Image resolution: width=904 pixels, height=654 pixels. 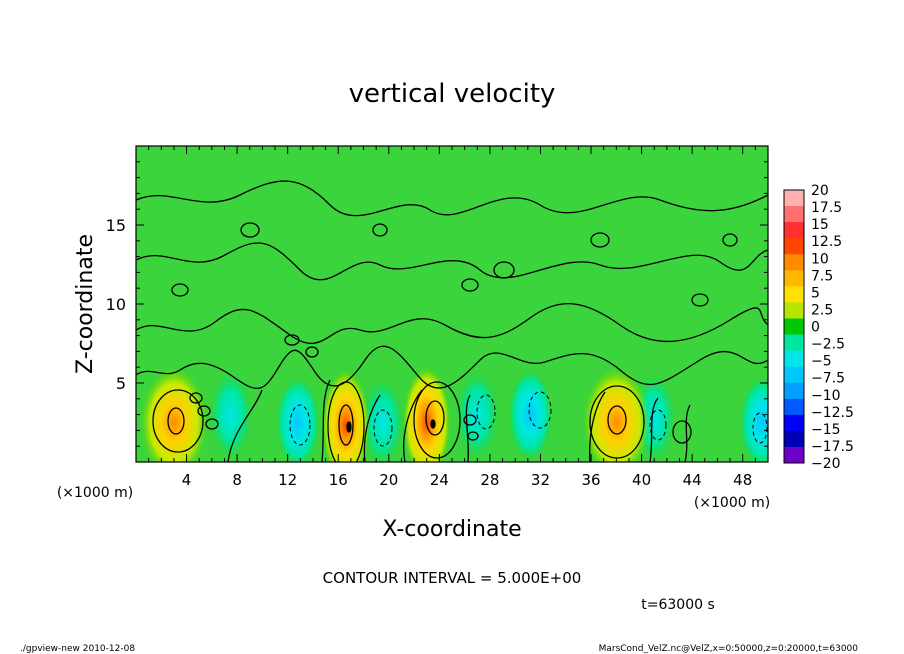 I want to click on colorbar-label: 0, so click(x=815, y=328).